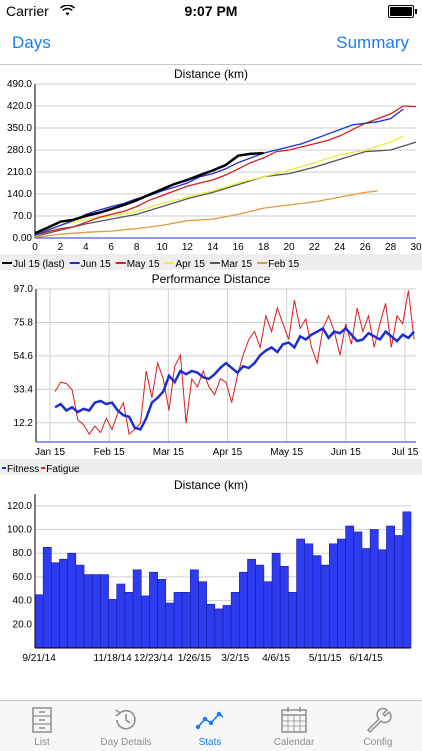  Describe the element at coordinates (315, 247) in the screenshot. I see `x-tick-label: 22` at that location.